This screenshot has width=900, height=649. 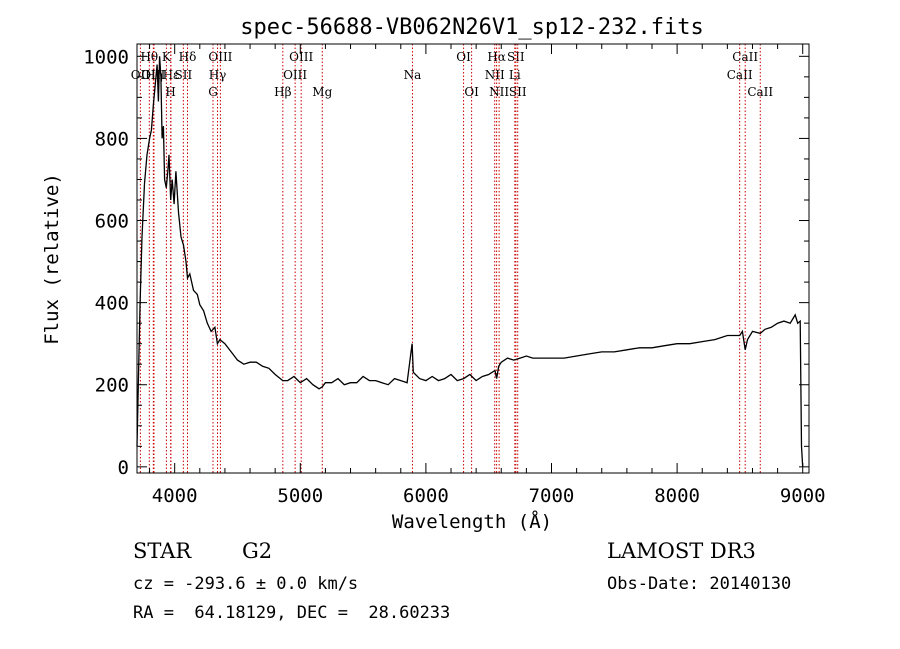 I want to click on y-tick-label-5: 1000, so click(x=106, y=57).